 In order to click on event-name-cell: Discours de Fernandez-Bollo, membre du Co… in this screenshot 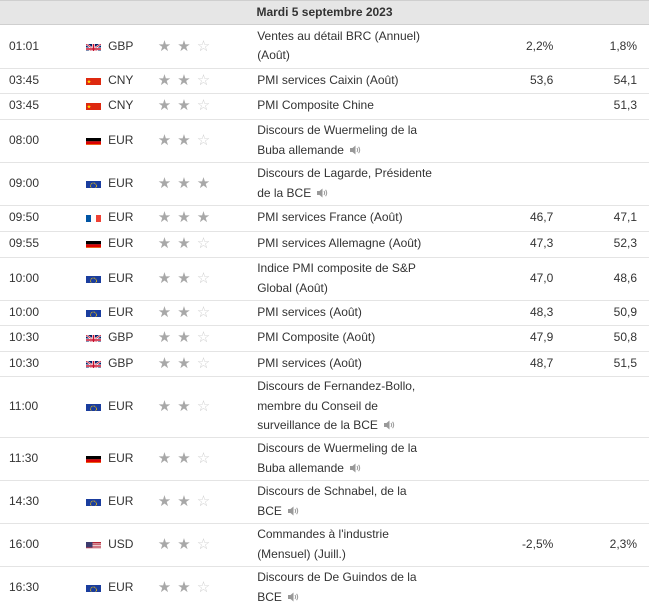, I will do `click(359, 407)`.